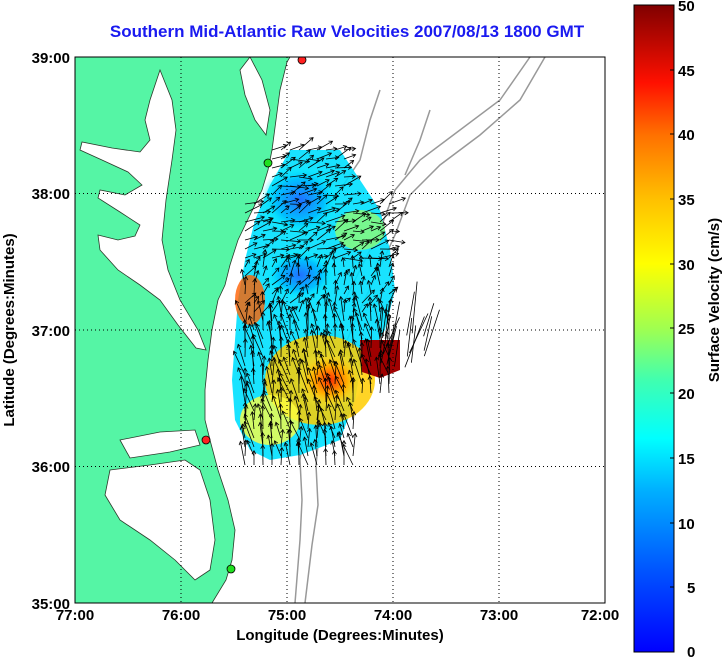 The height and width of the screenshot is (659, 724). I want to click on colorbar-tick-label: 15, so click(686, 459).